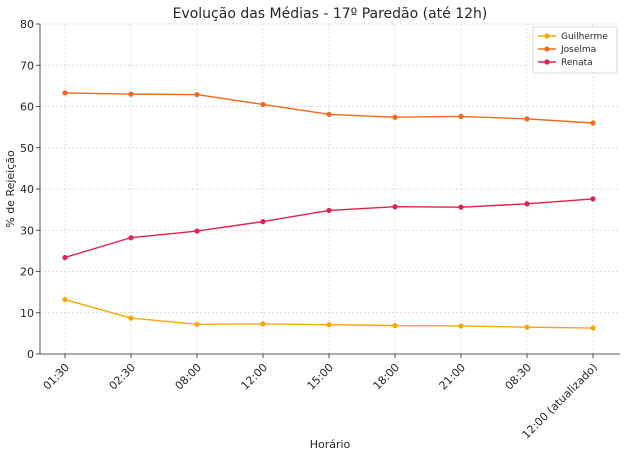  What do you see at coordinates (27, 24) in the screenshot?
I see `y-tick-label: 80` at bounding box center [27, 24].